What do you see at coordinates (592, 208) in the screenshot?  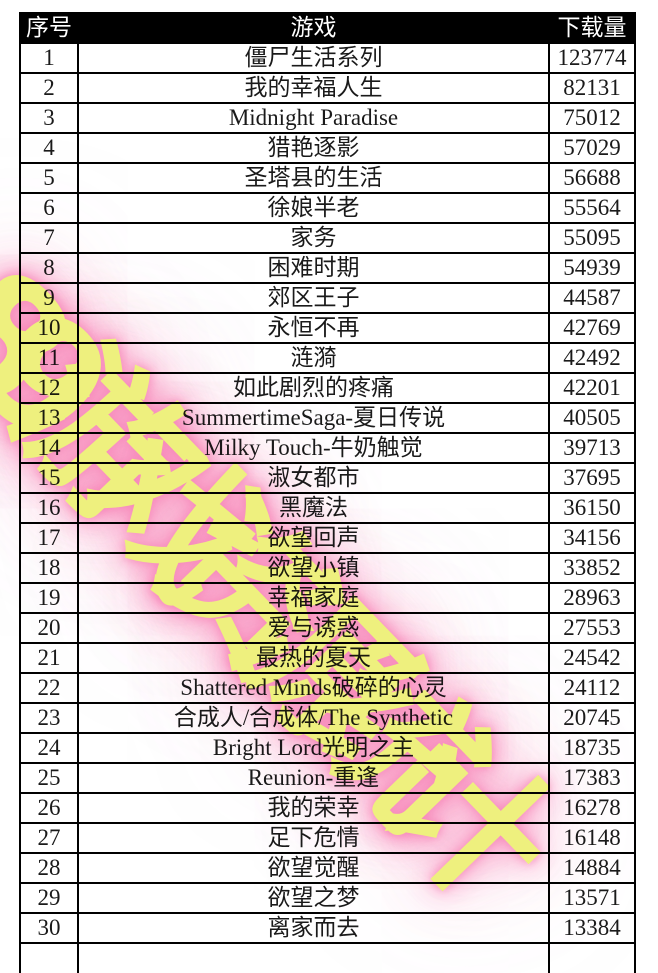 I see `downloads-cell: 55564` at bounding box center [592, 208].